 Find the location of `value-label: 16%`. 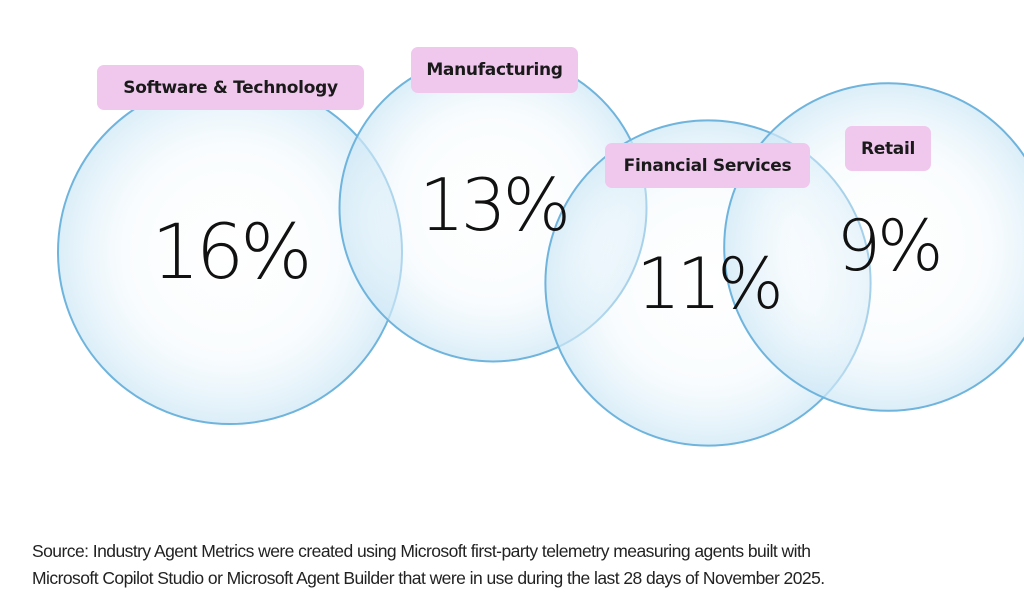

value-label: 16% is located at coordinates (230, 251).